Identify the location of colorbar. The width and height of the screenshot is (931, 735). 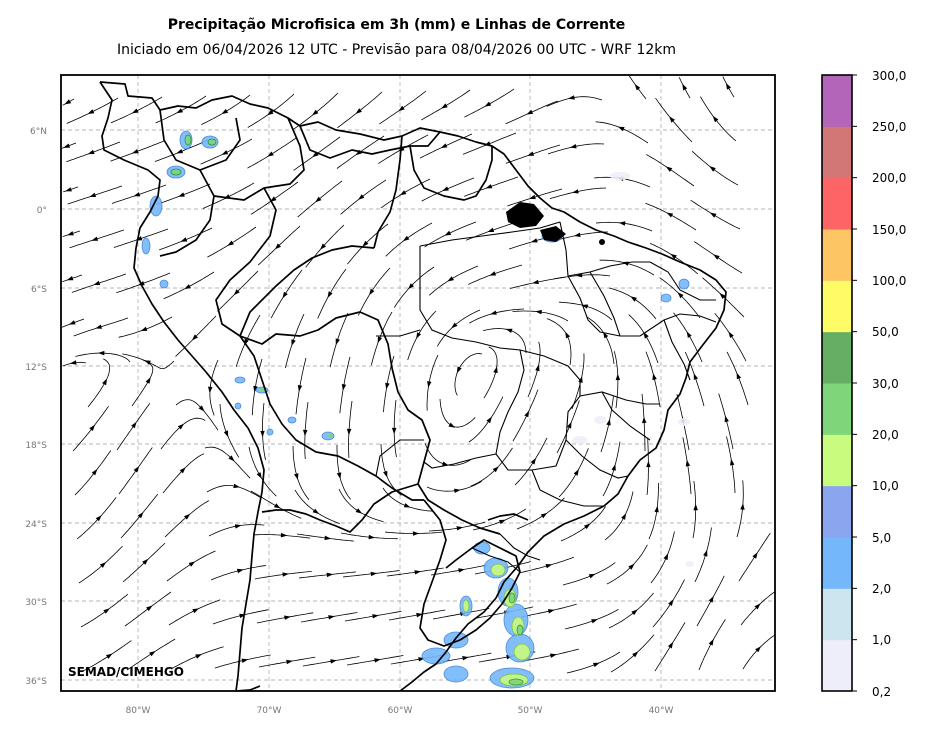
(839, 383).